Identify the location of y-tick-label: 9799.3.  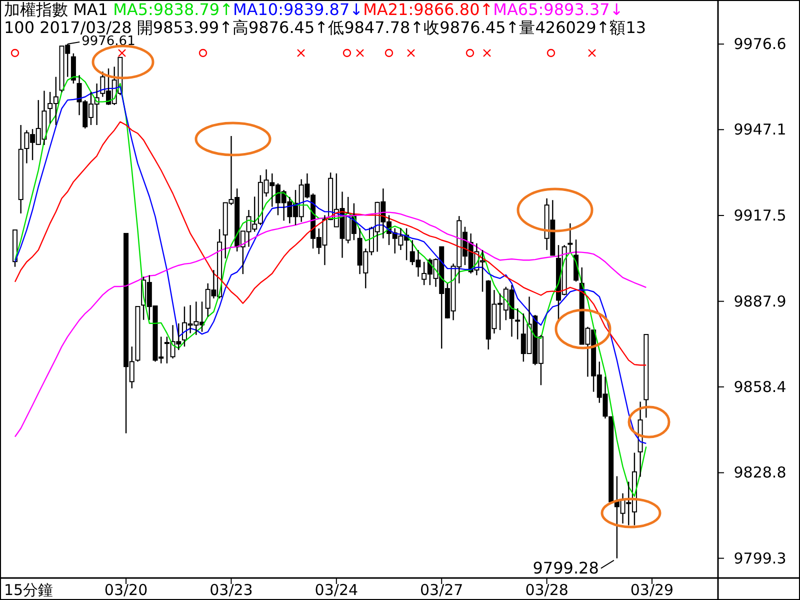
(760, 558).